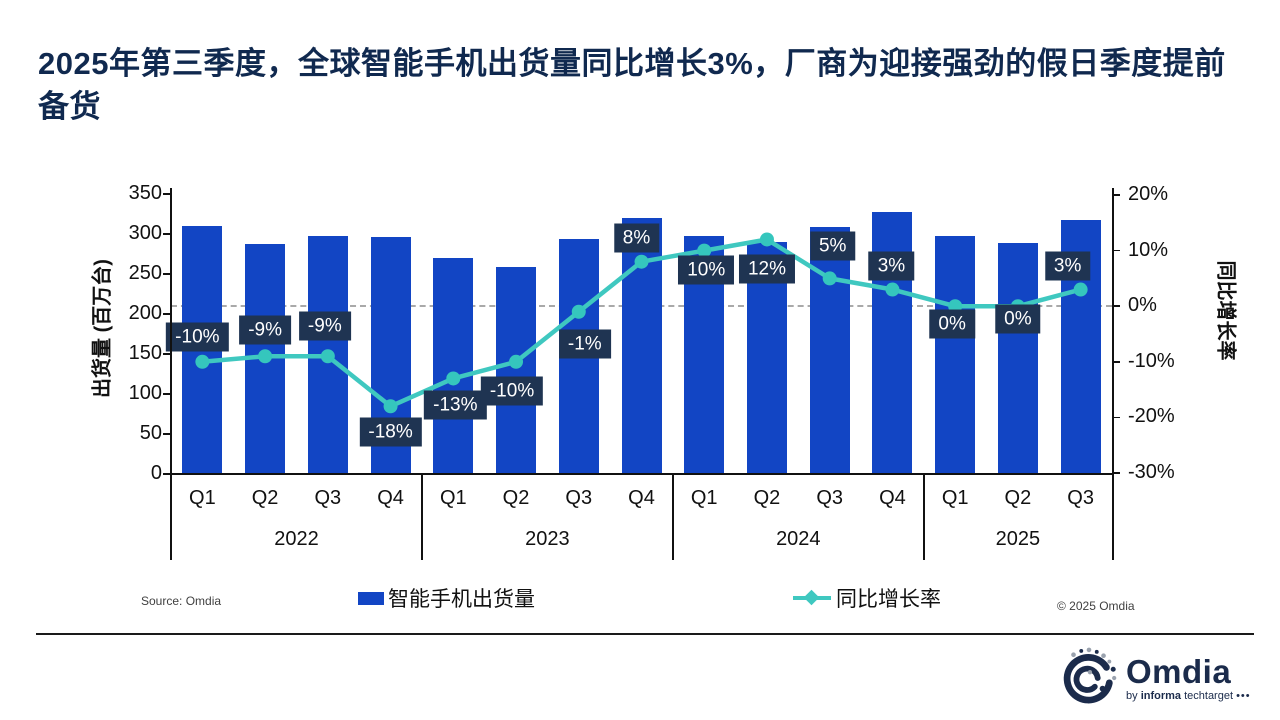  I want to click on x-axis-year-label: 2024, so click(798, 539).